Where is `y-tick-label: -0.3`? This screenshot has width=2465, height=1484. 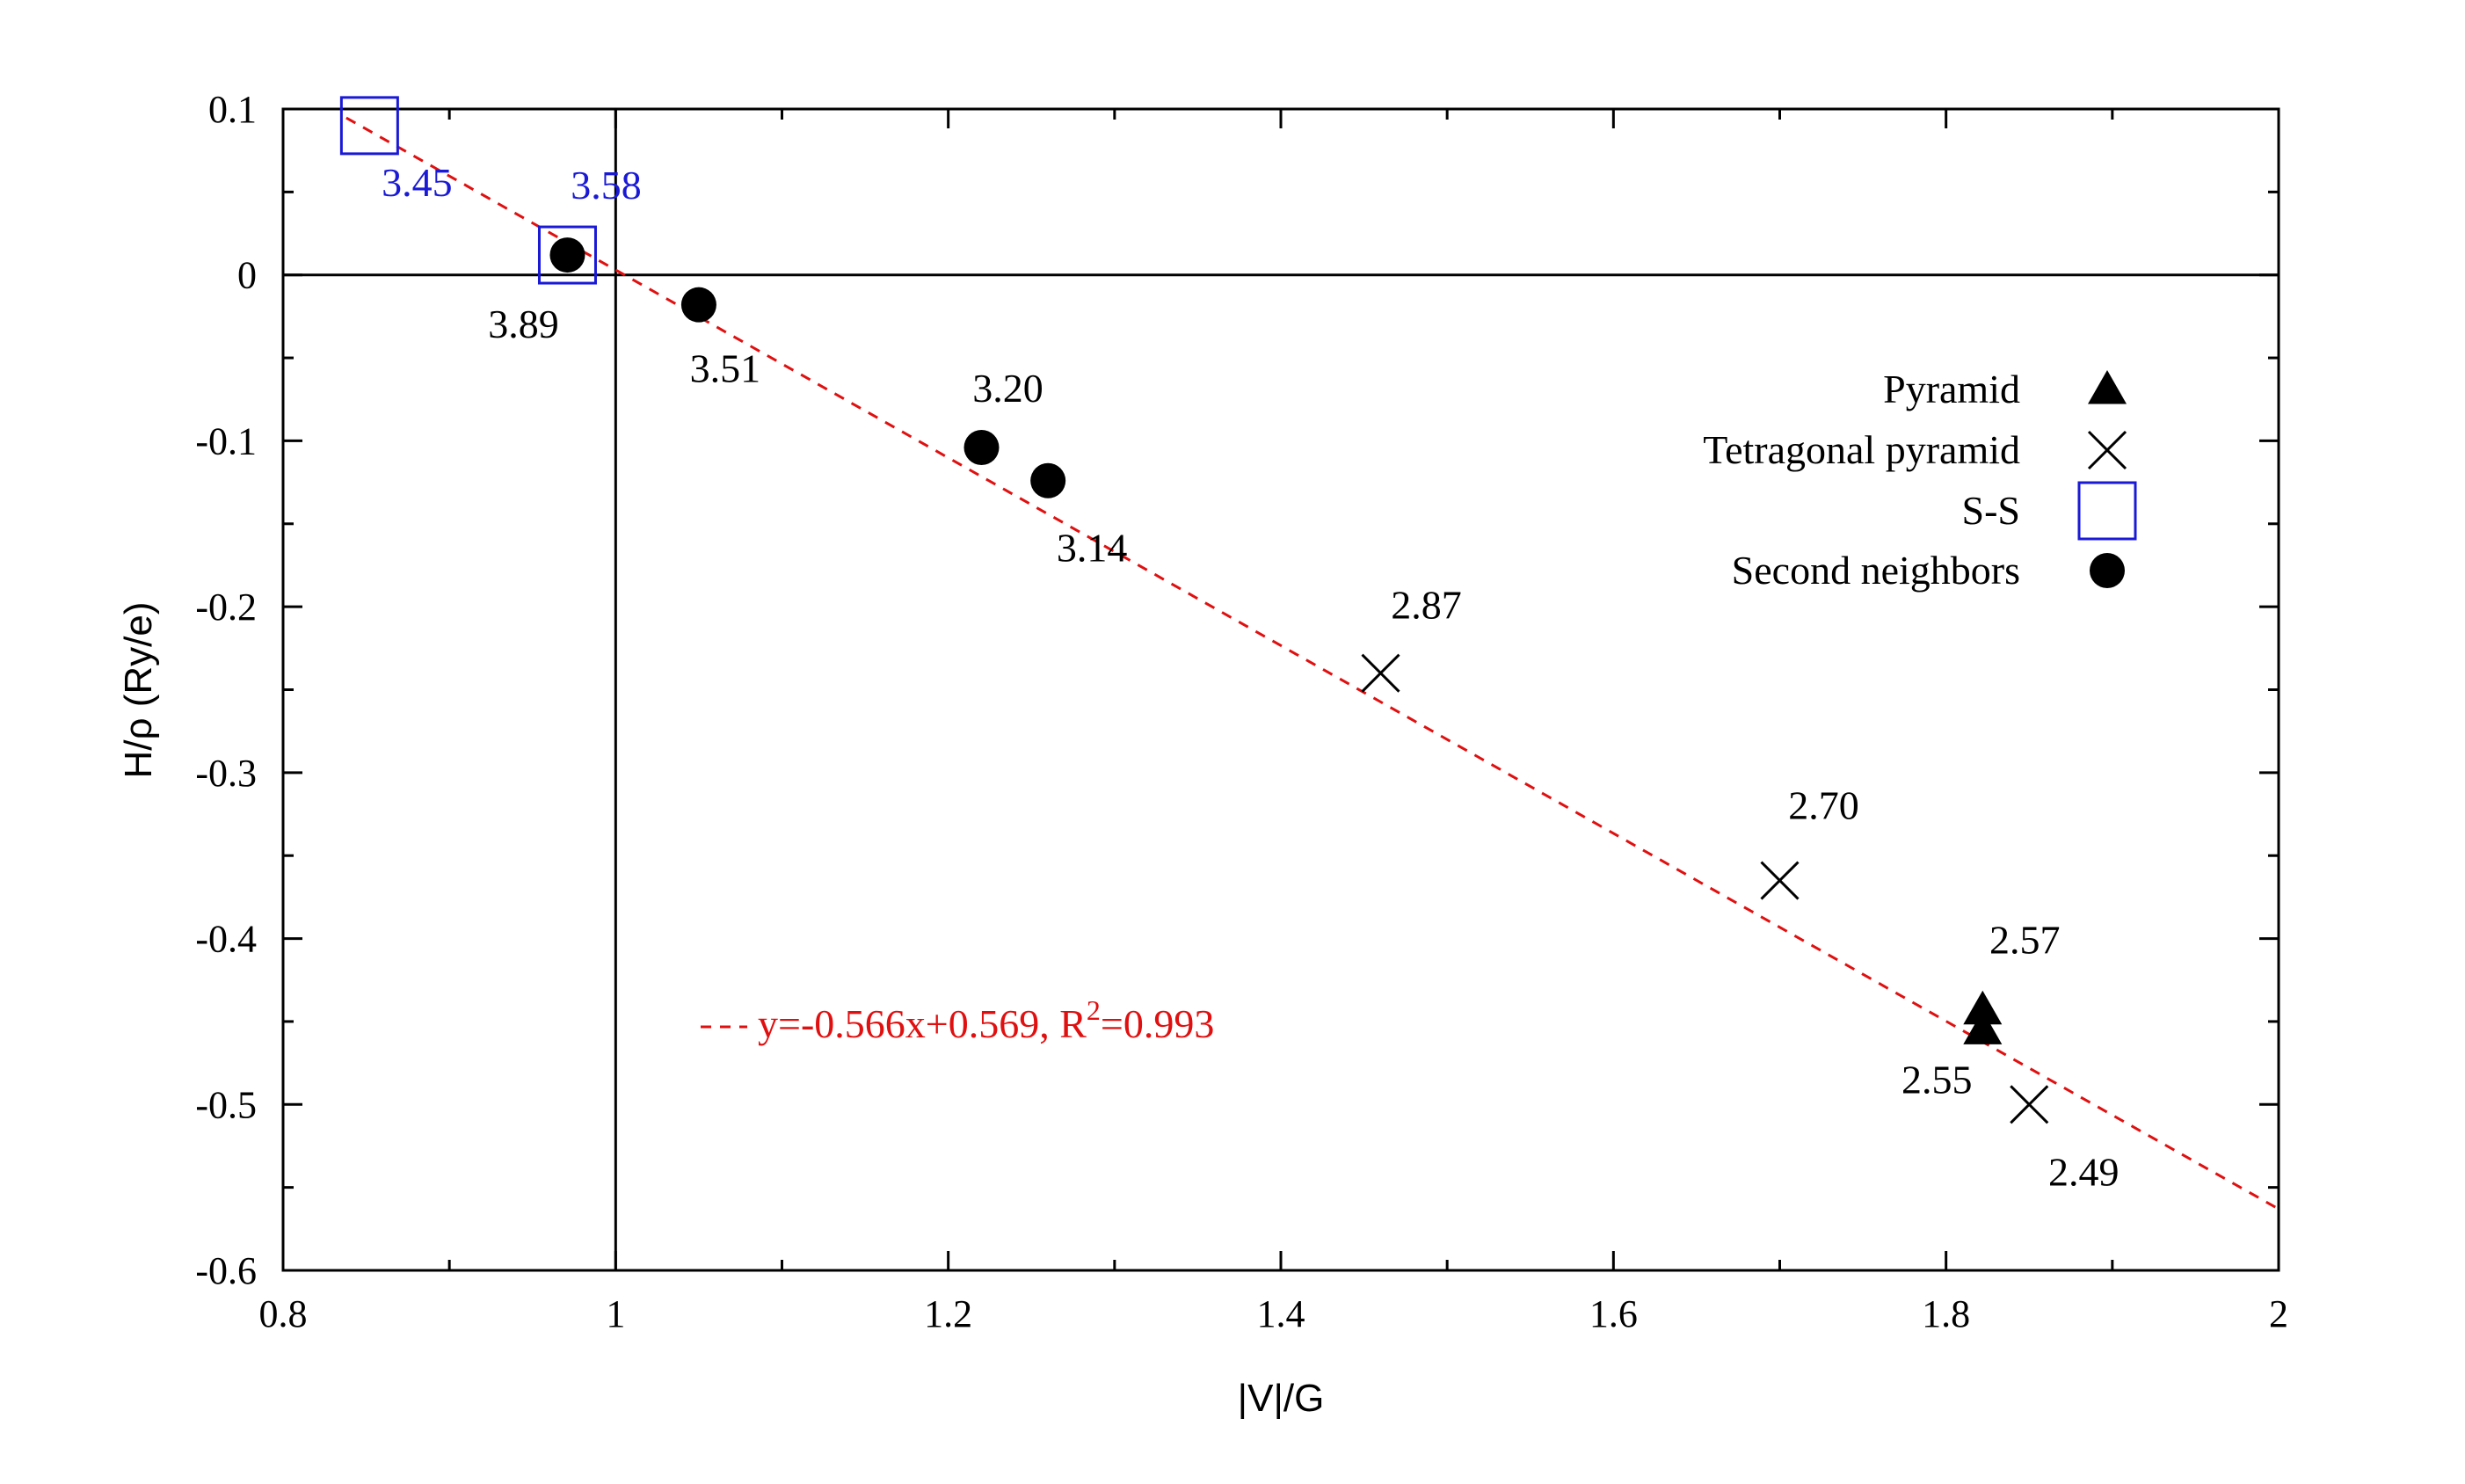
y-tick-label: -0.3 is located at coordinates (226, 774).